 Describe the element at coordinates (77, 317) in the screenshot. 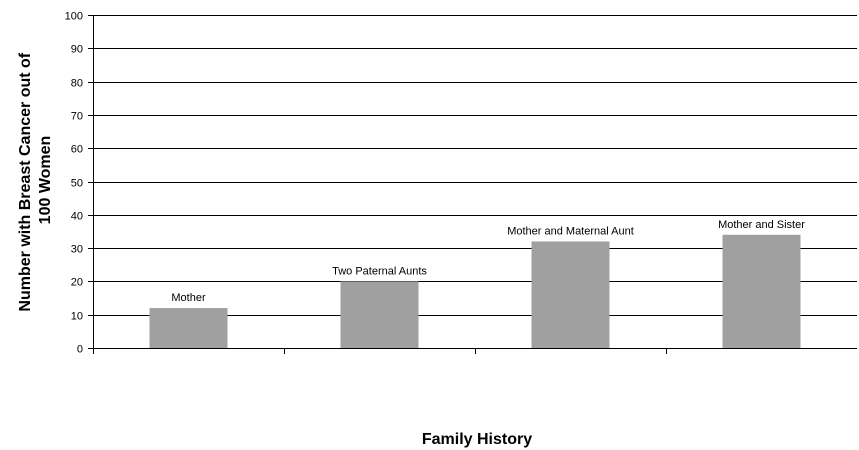

I see `y-tick-label-10: 10` at that location.